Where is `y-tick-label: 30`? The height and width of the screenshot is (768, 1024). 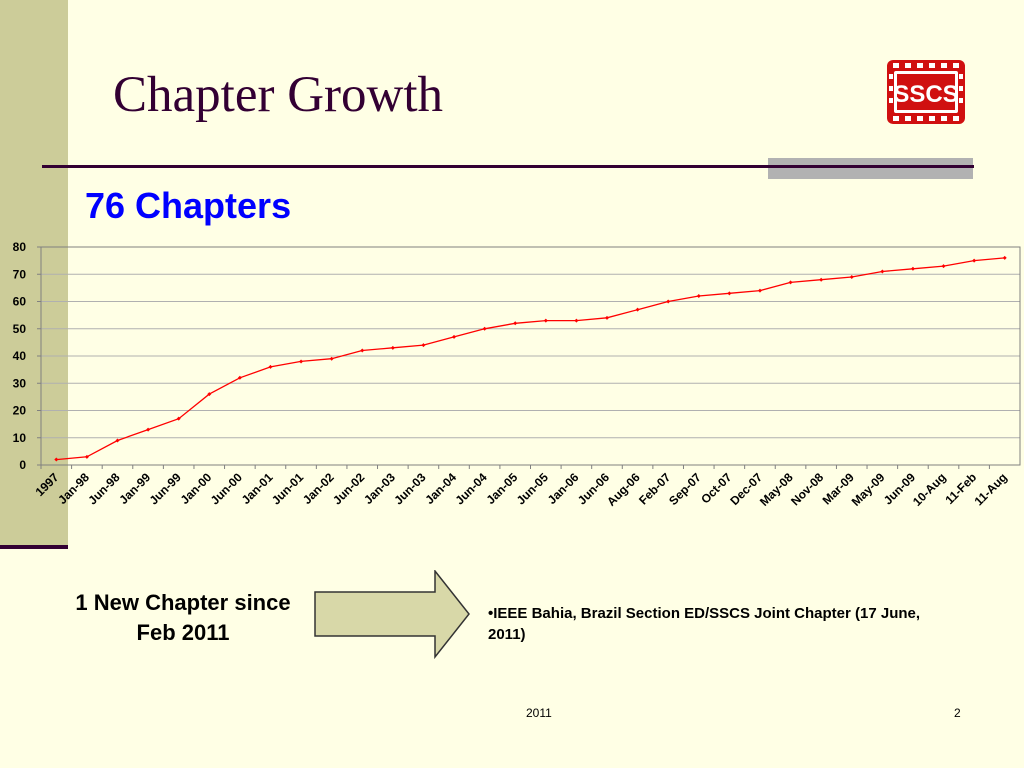
y-tick-label: 30 is located at coordinates (20, 383).